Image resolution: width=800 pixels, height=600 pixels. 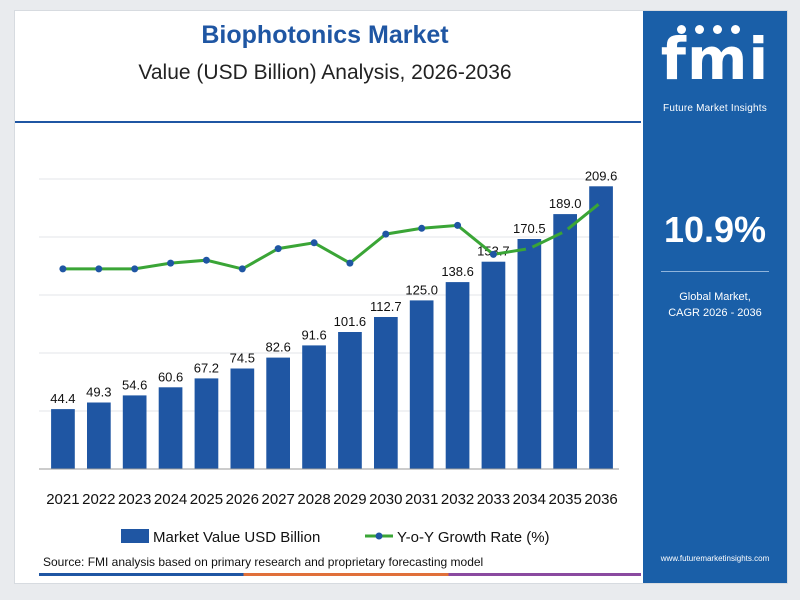 What do you see at coordinates (493, 499) in the screenshot?
I see `x-tick-2033: 2033` at bounding box center [493, 499].